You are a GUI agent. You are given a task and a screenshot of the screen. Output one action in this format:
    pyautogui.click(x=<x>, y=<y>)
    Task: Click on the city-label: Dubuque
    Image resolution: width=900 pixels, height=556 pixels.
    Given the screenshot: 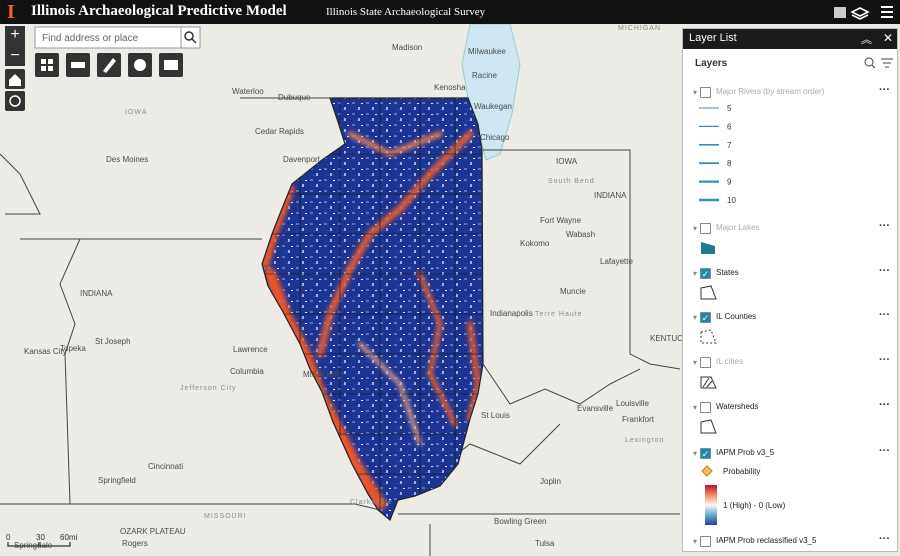 What is the action you would take?
    pyautogui.click(x=294, y=97)
    